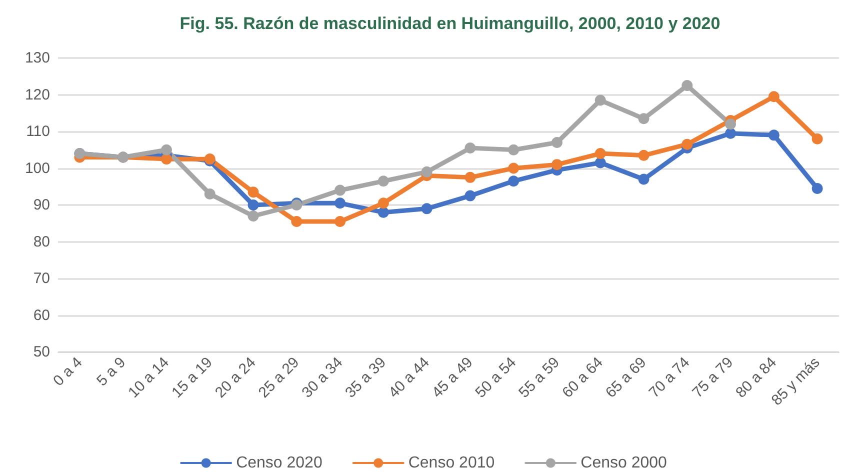 Image resolution: width=847 pixels, height=476 pixels. I want to click on legend-label: Censo 2020, so click(279, 463).